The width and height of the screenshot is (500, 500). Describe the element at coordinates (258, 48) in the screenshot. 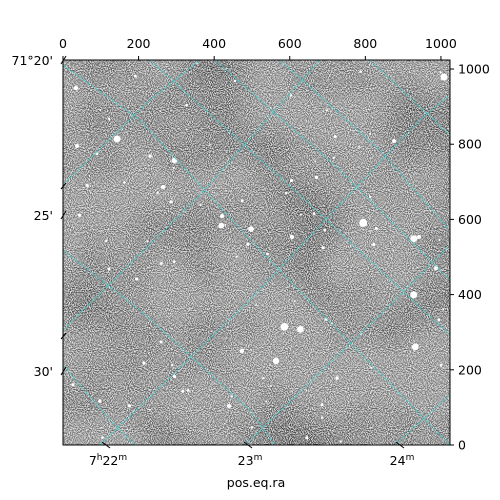

I see `top-pixel-ticks: 0 200 400 600 800 1000` at that location.